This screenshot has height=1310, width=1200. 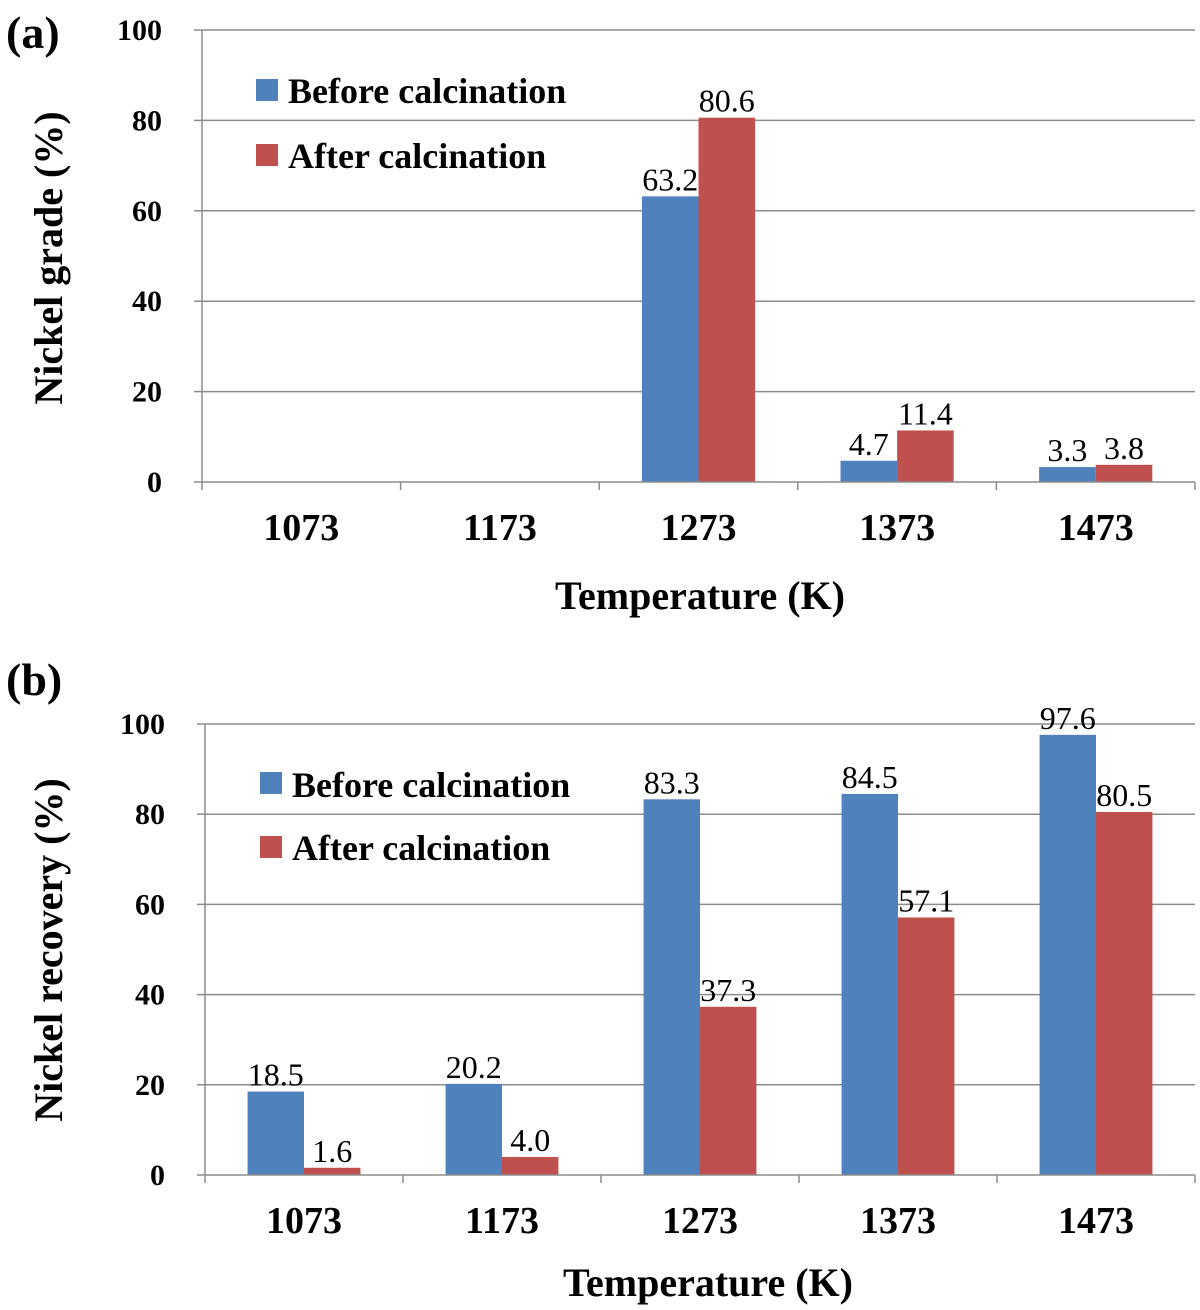 What do you see at coordinates (1068, 718) in the screenshot?
I see `panel-b-data-label: 97.6` at bounding box center [1068, 718].